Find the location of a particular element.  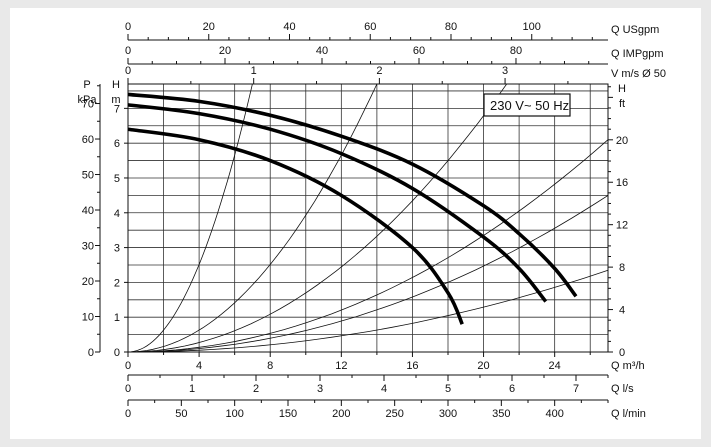

secondary-axis-label: Q l/min is located at coordinates (628, 414).